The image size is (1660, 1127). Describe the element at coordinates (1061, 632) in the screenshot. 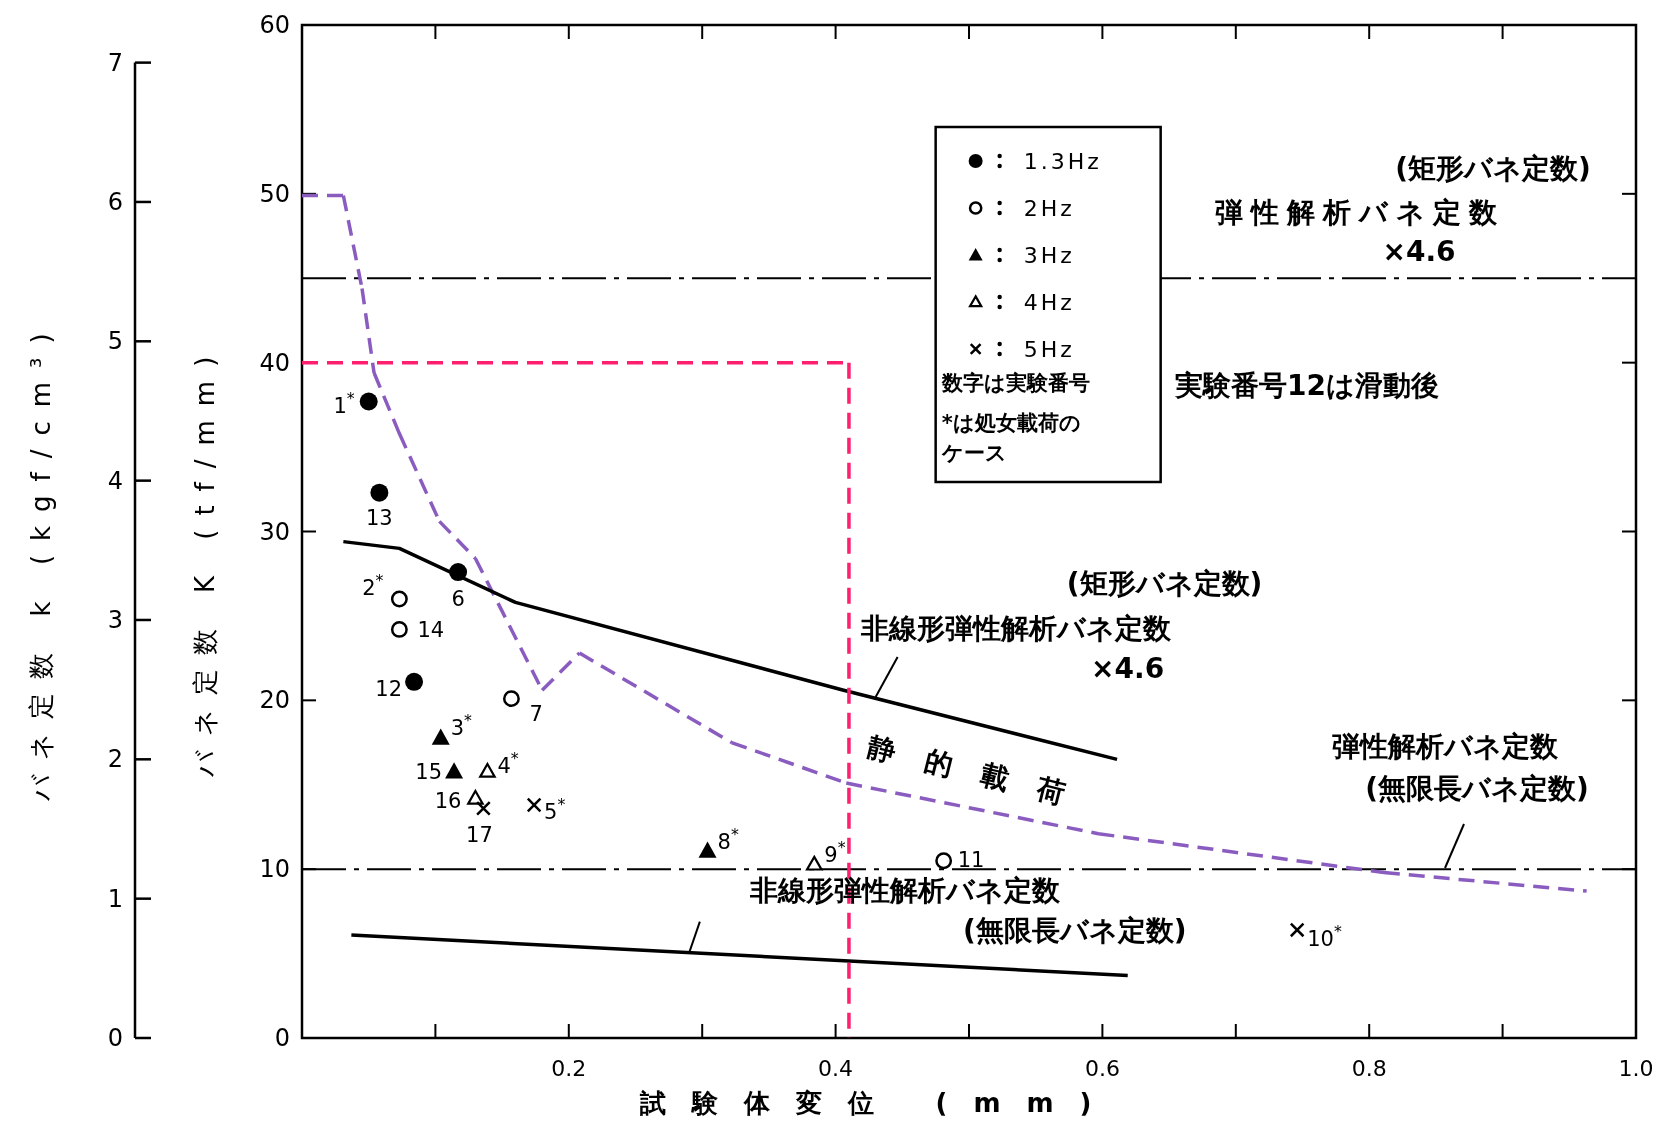

I see `annotation: (矩形バネ定数) 非線形弾性解析バネ定数 ×4.6` at that location.